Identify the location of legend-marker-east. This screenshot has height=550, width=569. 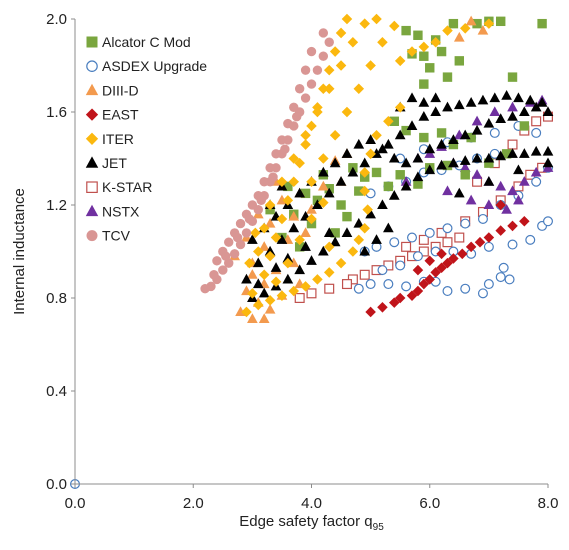
(92, 114).